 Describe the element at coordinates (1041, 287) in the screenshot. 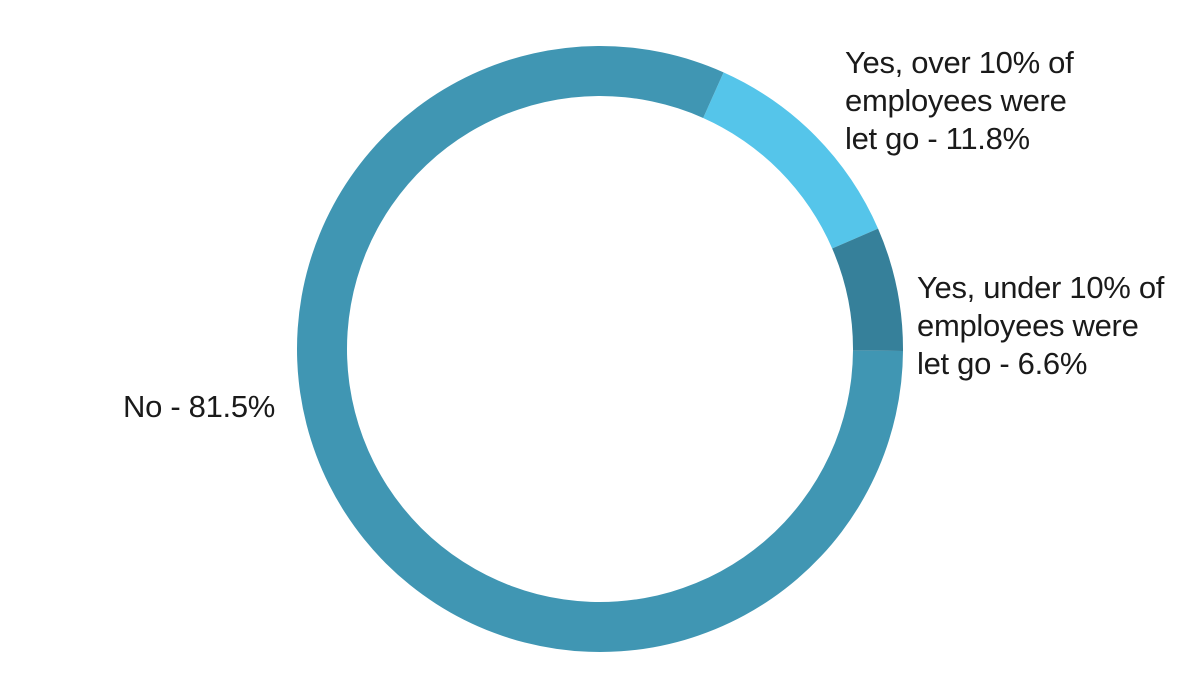

I see `label-yes-under-10-line-1: Yes, under 10% of` at that location.